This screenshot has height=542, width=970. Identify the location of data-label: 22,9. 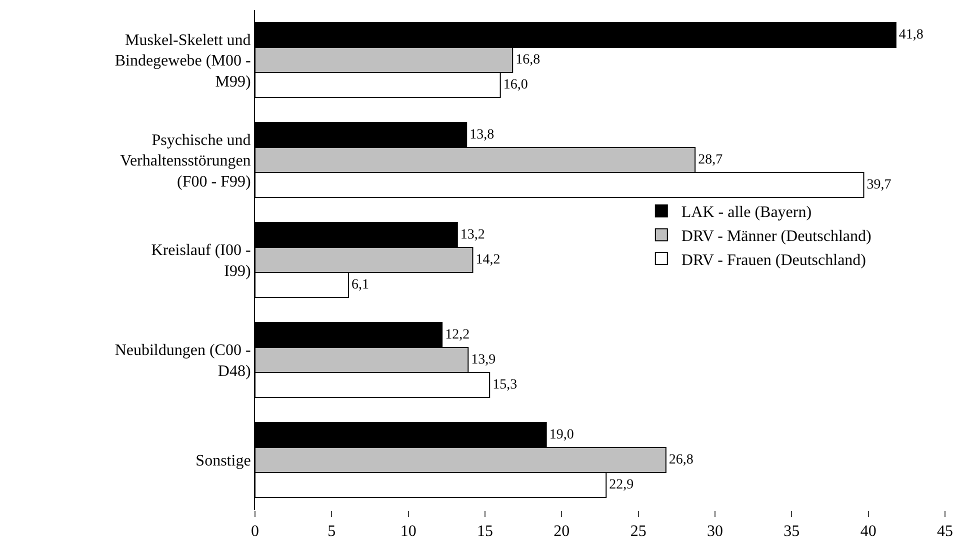
(621, 485).